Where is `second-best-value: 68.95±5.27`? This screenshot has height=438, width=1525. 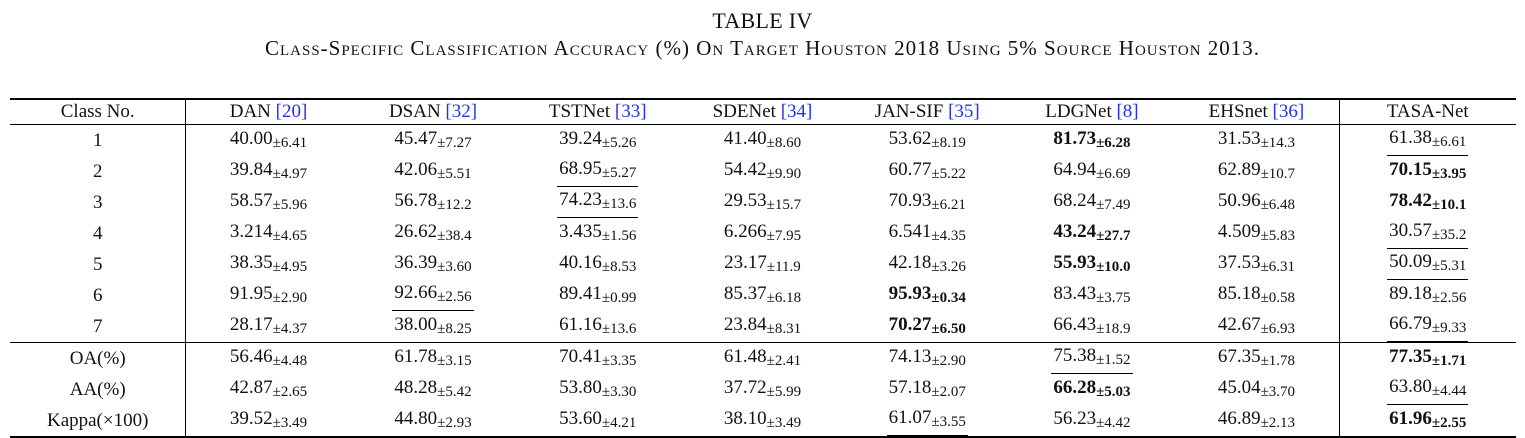
second-best-value: 68.95±5.27 is located at coordinates (598, 171).